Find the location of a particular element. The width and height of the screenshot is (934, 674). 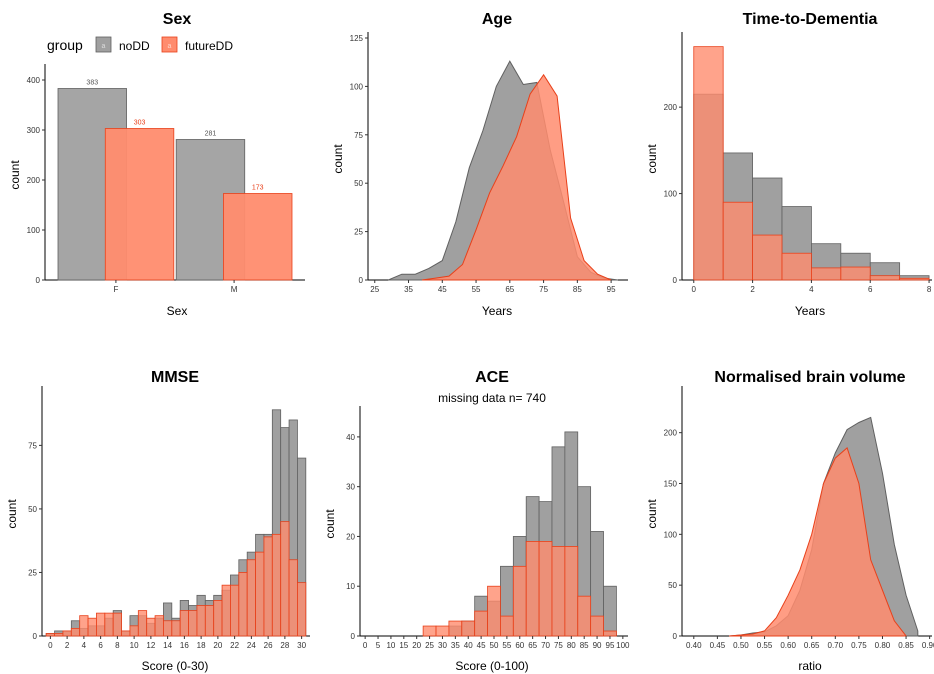

y-tick-label: 10 is located at coordinates (350, 586).